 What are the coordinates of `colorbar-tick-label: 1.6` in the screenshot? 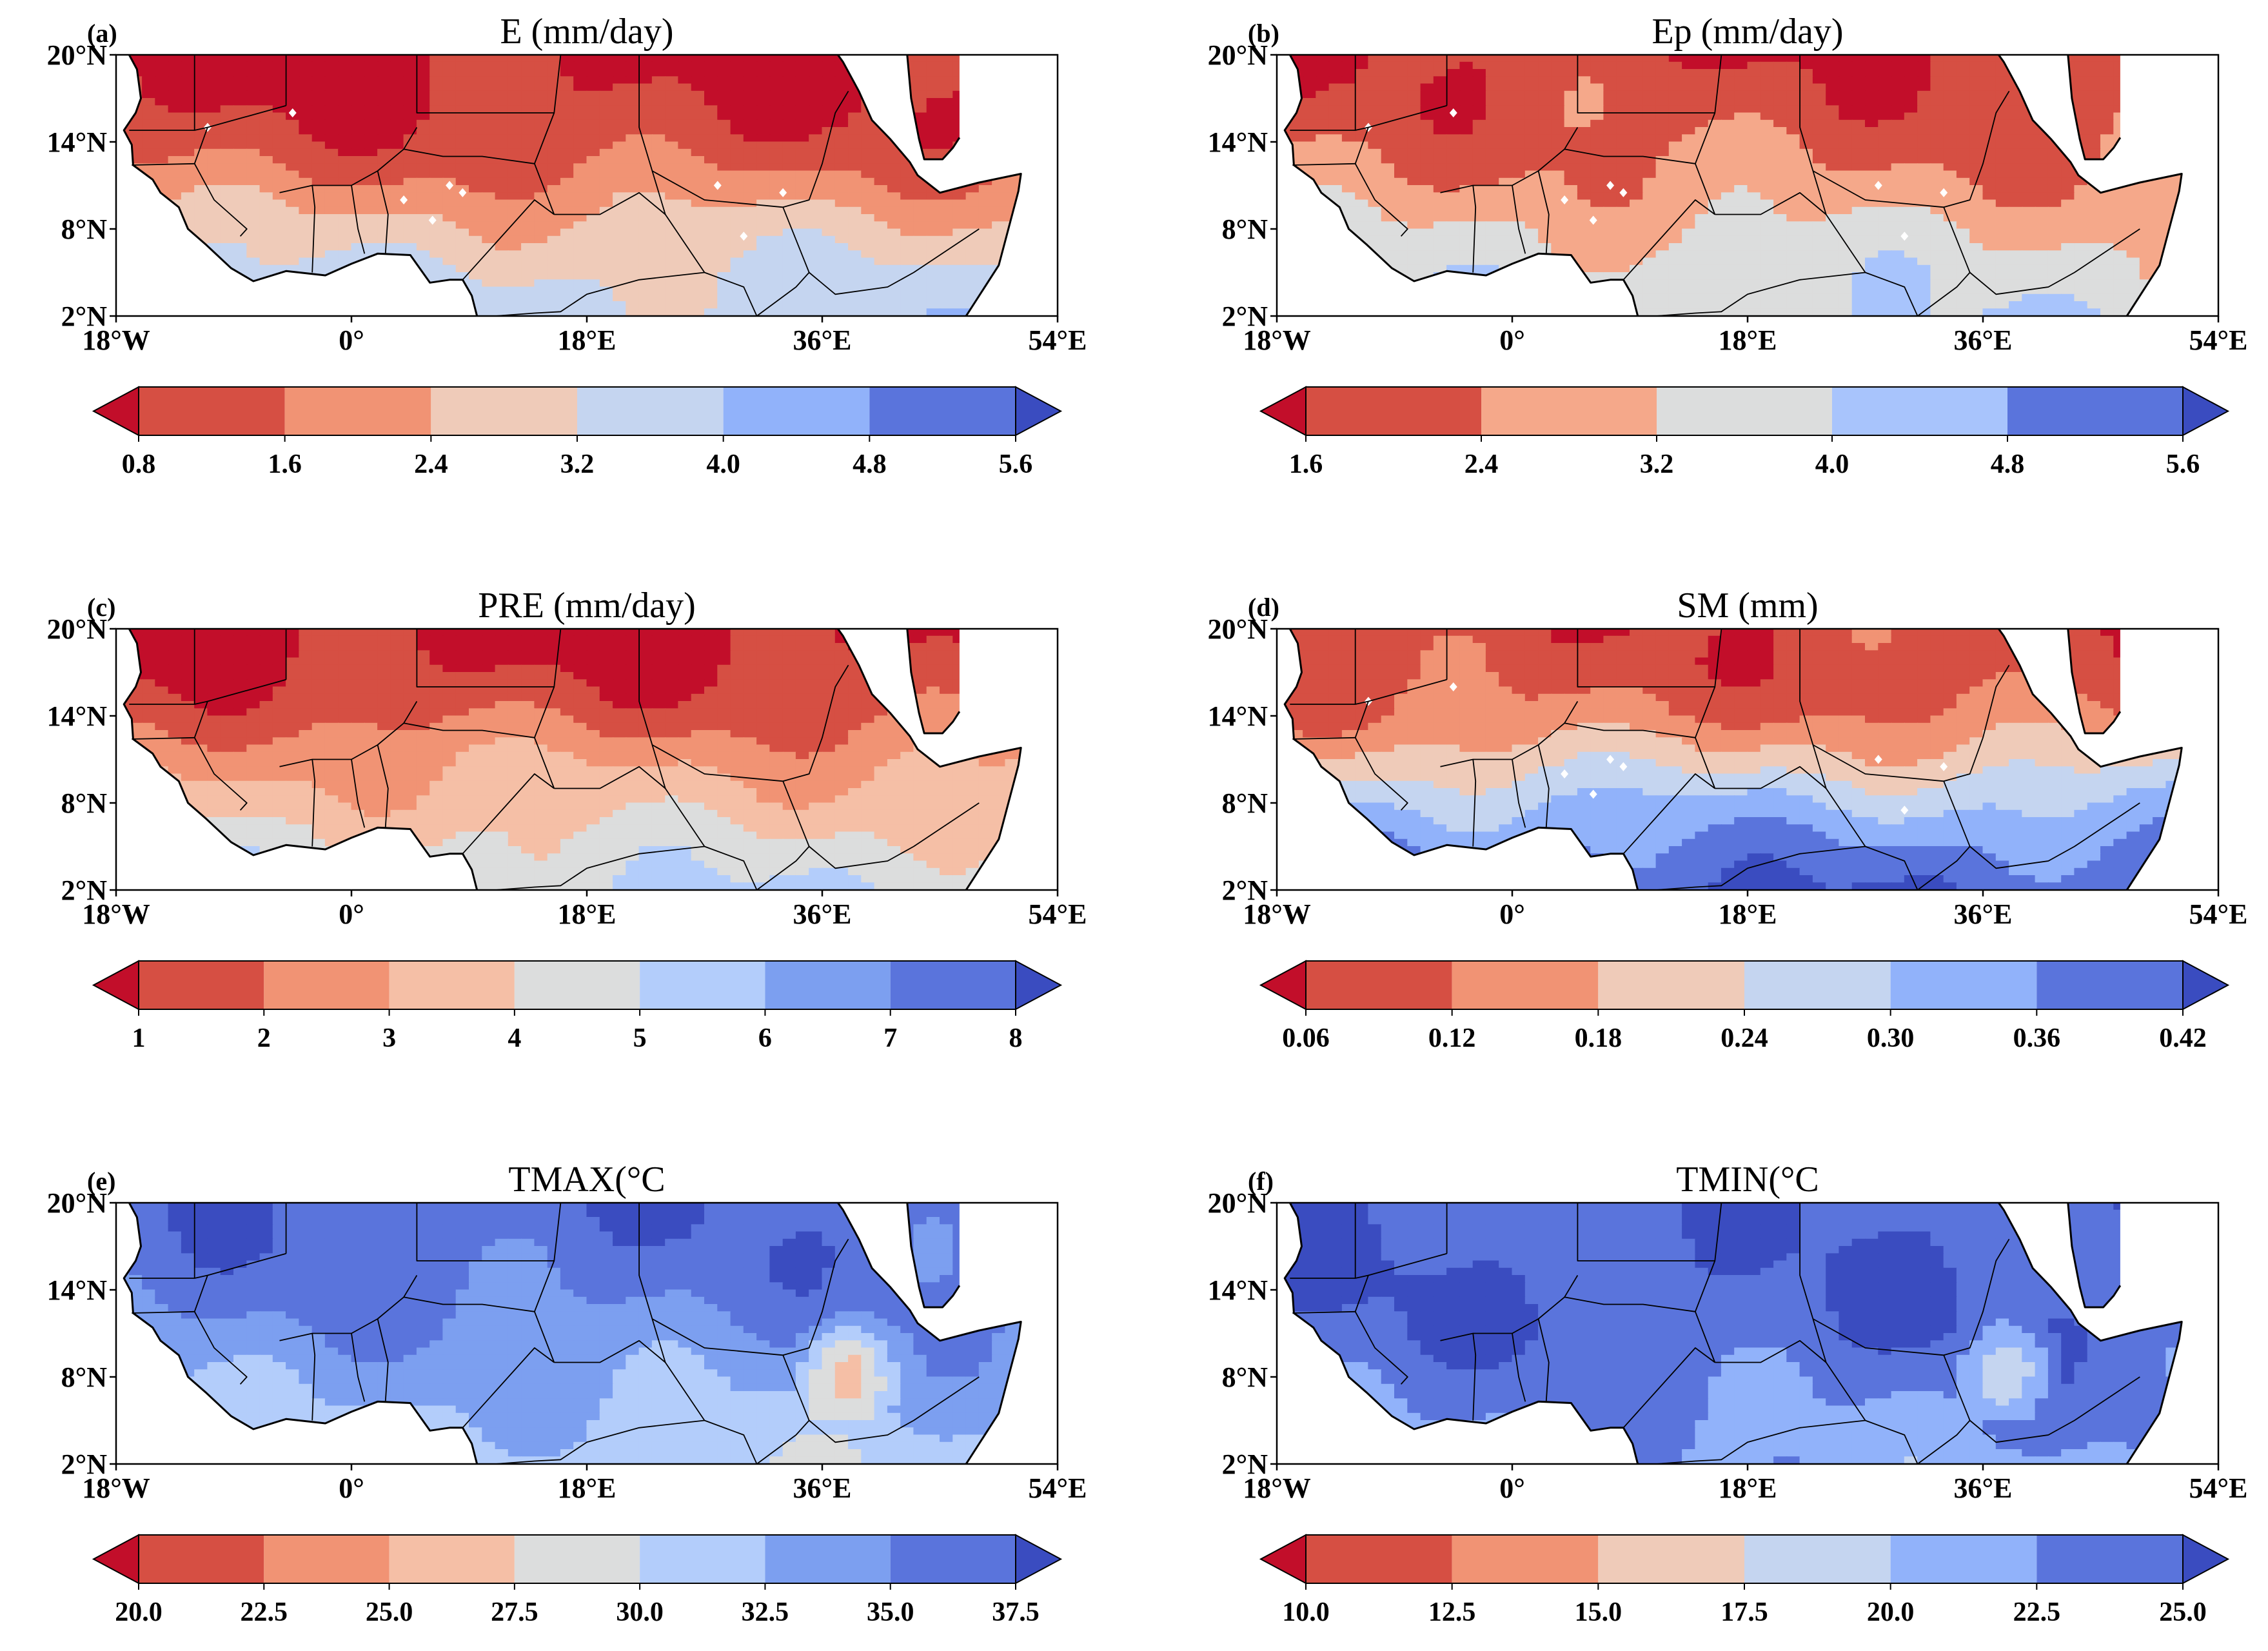 It's located at (285, 464).